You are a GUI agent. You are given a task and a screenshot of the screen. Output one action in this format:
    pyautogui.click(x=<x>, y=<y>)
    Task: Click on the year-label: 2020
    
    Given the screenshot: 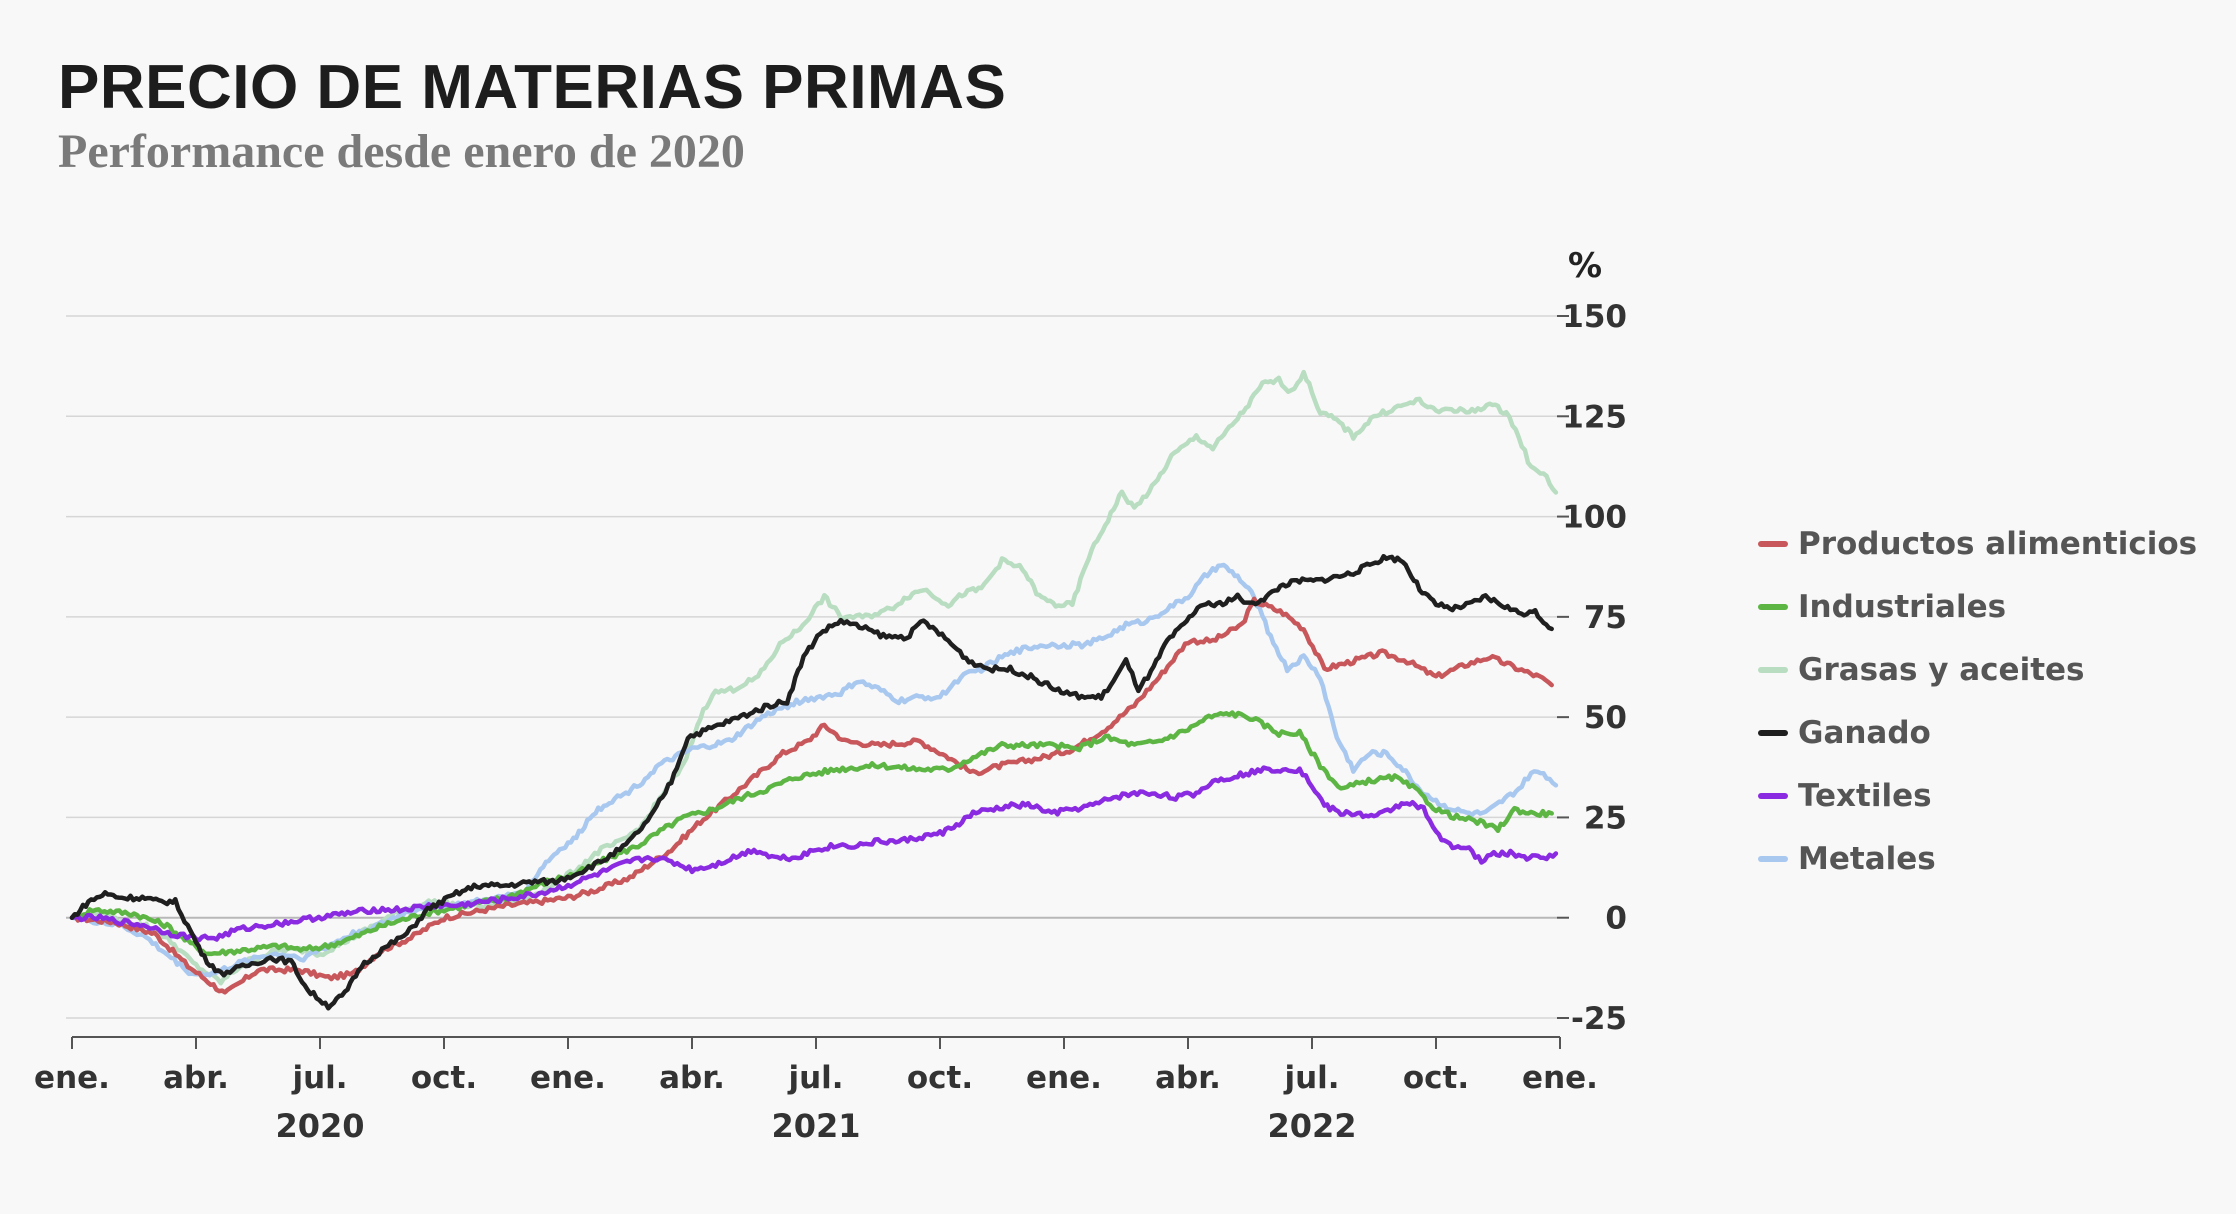 What is the action you would take?
    pyautogui.click(x=319, y=1126)
    